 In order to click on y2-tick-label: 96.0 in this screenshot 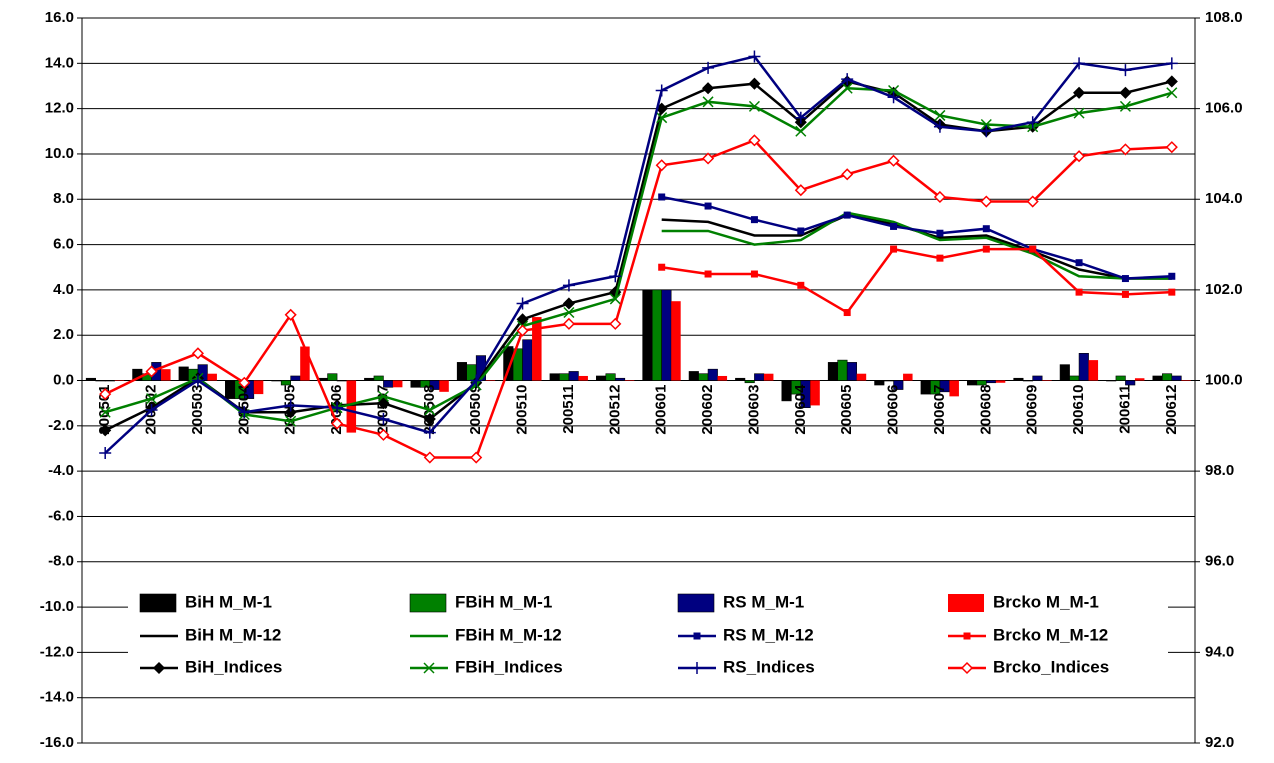, I will do `click(1219, 561)`.